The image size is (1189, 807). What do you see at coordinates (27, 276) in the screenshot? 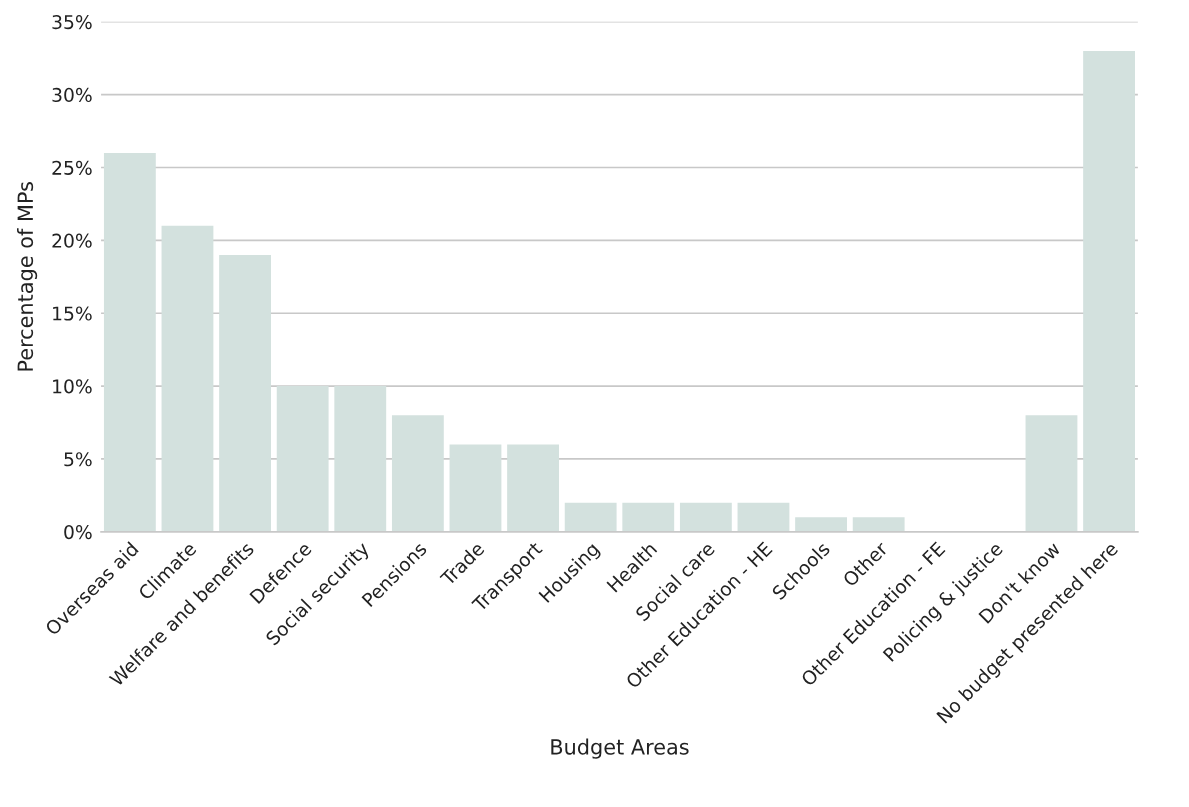
I see `y-axis-title: Percentage of MPs` at bounding box center [27, 276].